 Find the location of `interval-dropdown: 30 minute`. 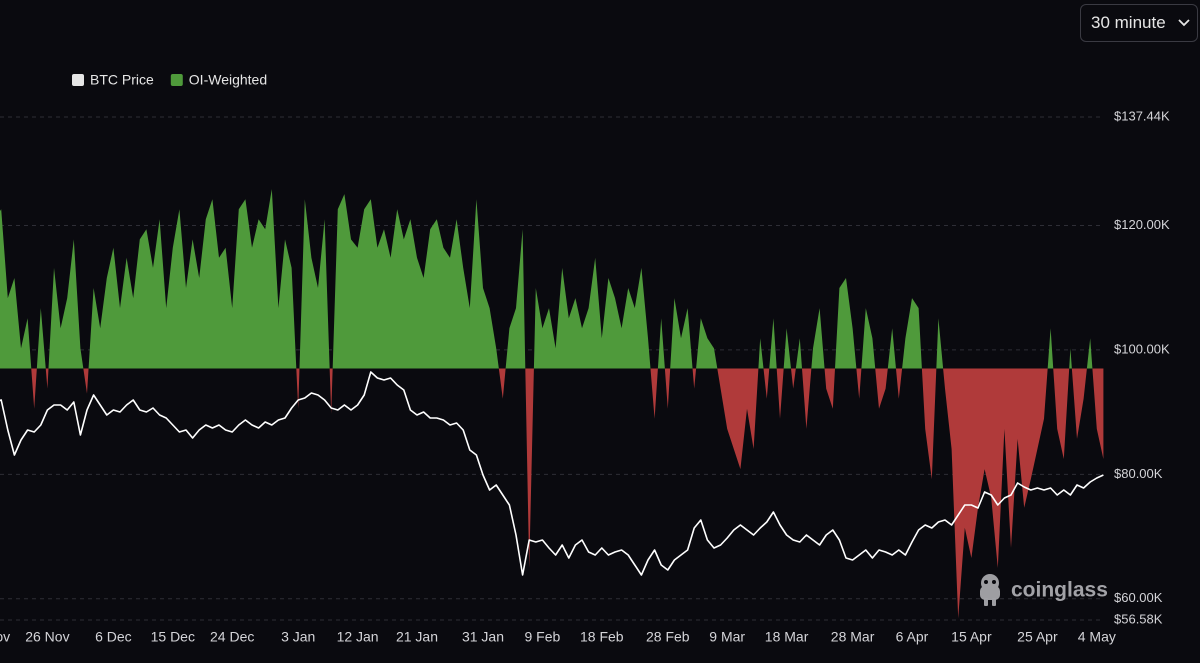

interval-dropdown: 30 minute is located at coordinates (1139, 23).